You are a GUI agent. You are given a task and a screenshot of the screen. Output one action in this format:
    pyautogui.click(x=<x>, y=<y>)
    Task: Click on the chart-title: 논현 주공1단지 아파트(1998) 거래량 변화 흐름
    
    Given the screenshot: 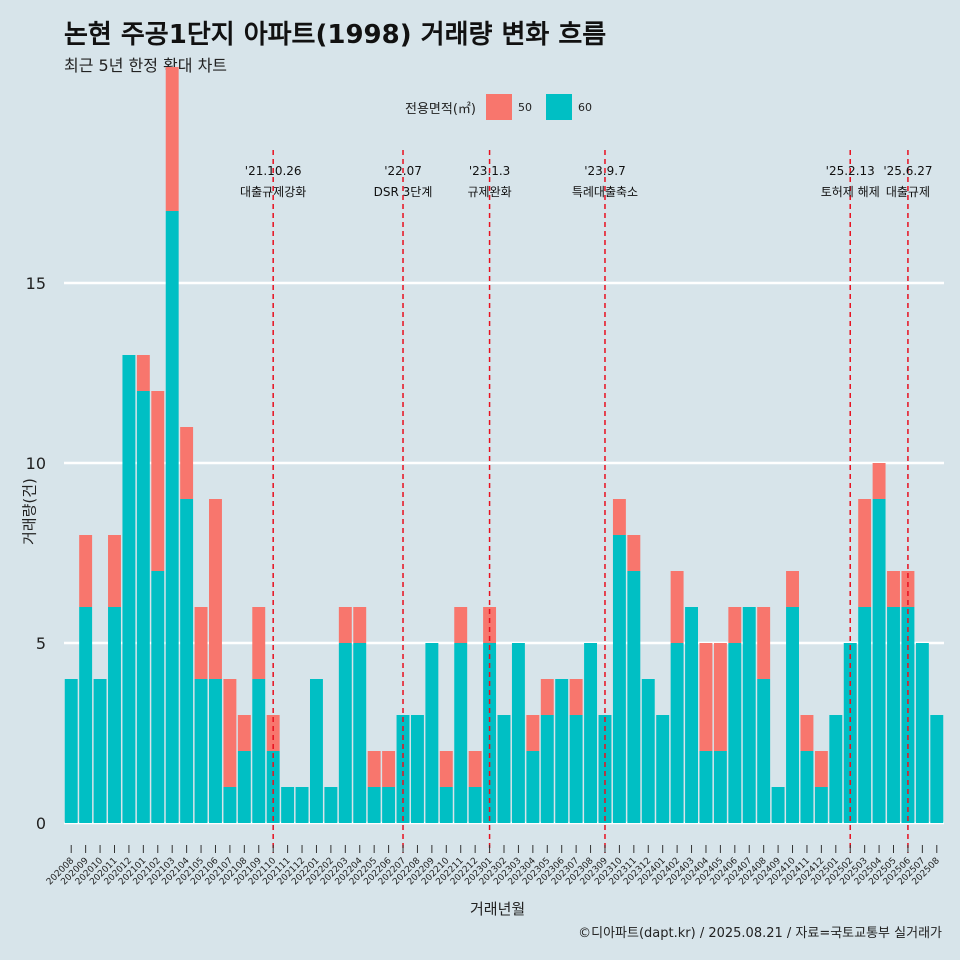 What is the action you would take?
    pyautogui.click(x=335, y=35)
    